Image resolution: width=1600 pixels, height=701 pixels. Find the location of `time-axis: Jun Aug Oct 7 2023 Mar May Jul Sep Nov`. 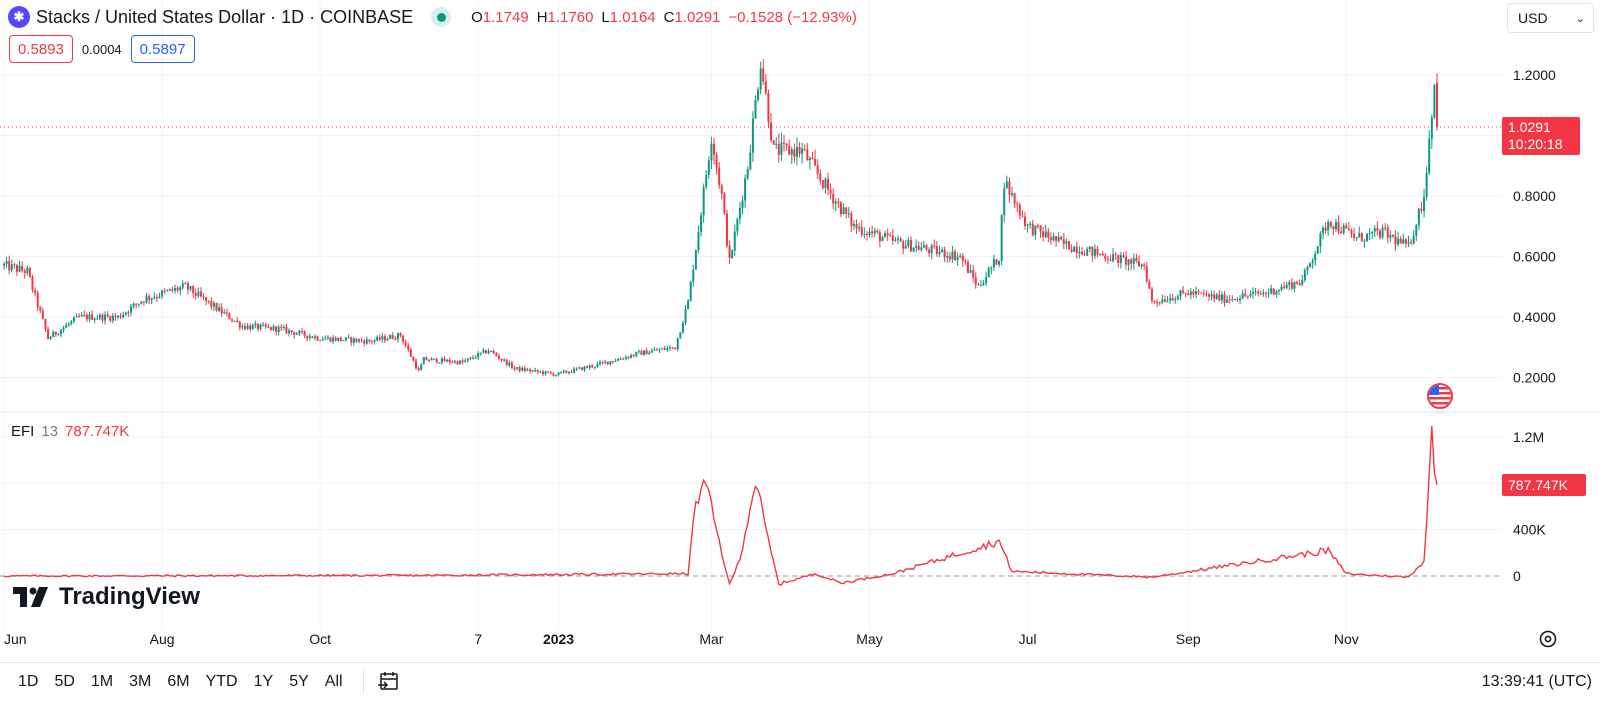

time-axis: Jun Aug Oct 7 2023 Mar May Jul Sep Nov is located at coordinates (681, 639).